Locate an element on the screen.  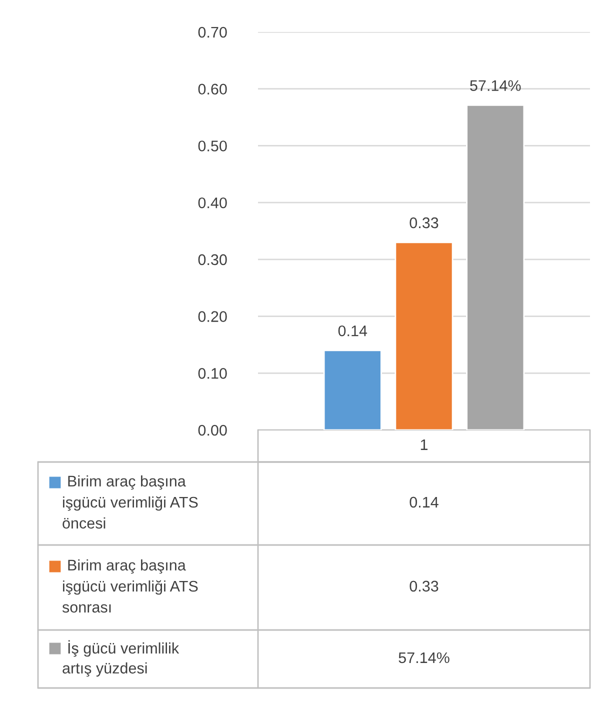
y-tick-label: 0.50 is located at coordinates (212, 146).